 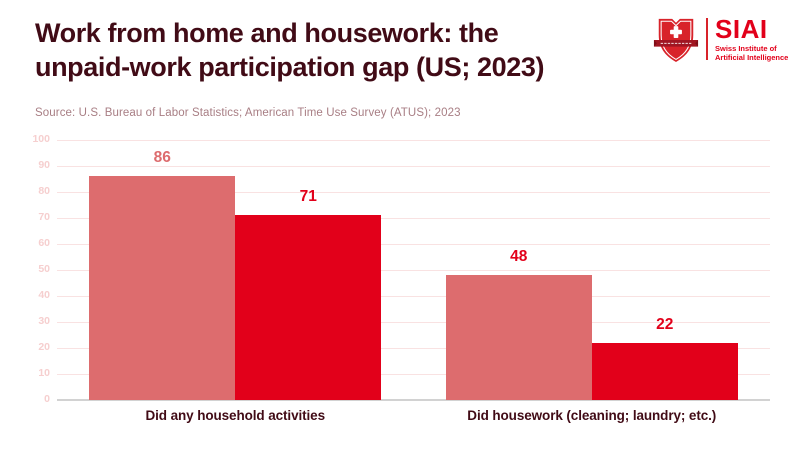 I want to click on y-tick-label: 40, so click(x=44, y=295).